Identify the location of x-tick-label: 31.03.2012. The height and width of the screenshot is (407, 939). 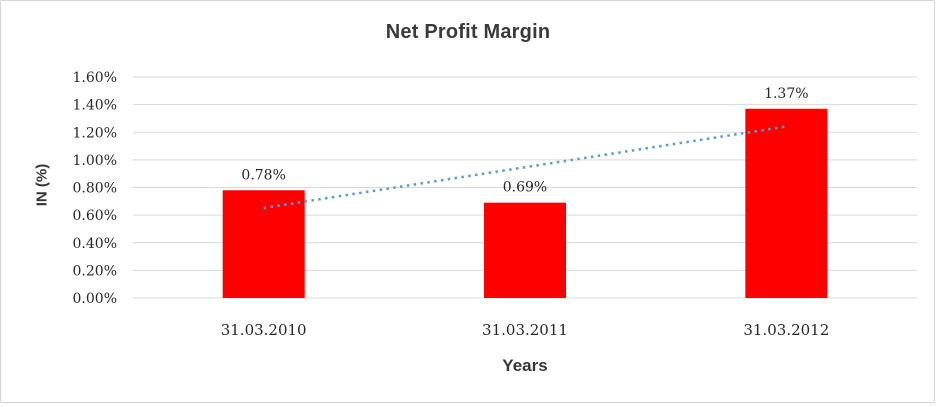
(786, 330).